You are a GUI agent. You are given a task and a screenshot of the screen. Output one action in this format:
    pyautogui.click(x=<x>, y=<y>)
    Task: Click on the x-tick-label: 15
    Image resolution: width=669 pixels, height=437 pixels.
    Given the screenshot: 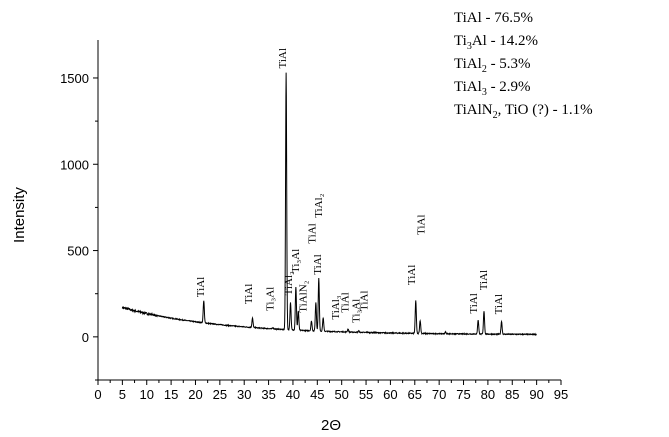 What is the action you would take?
    pyautogui.click(x=171, y=394)
    